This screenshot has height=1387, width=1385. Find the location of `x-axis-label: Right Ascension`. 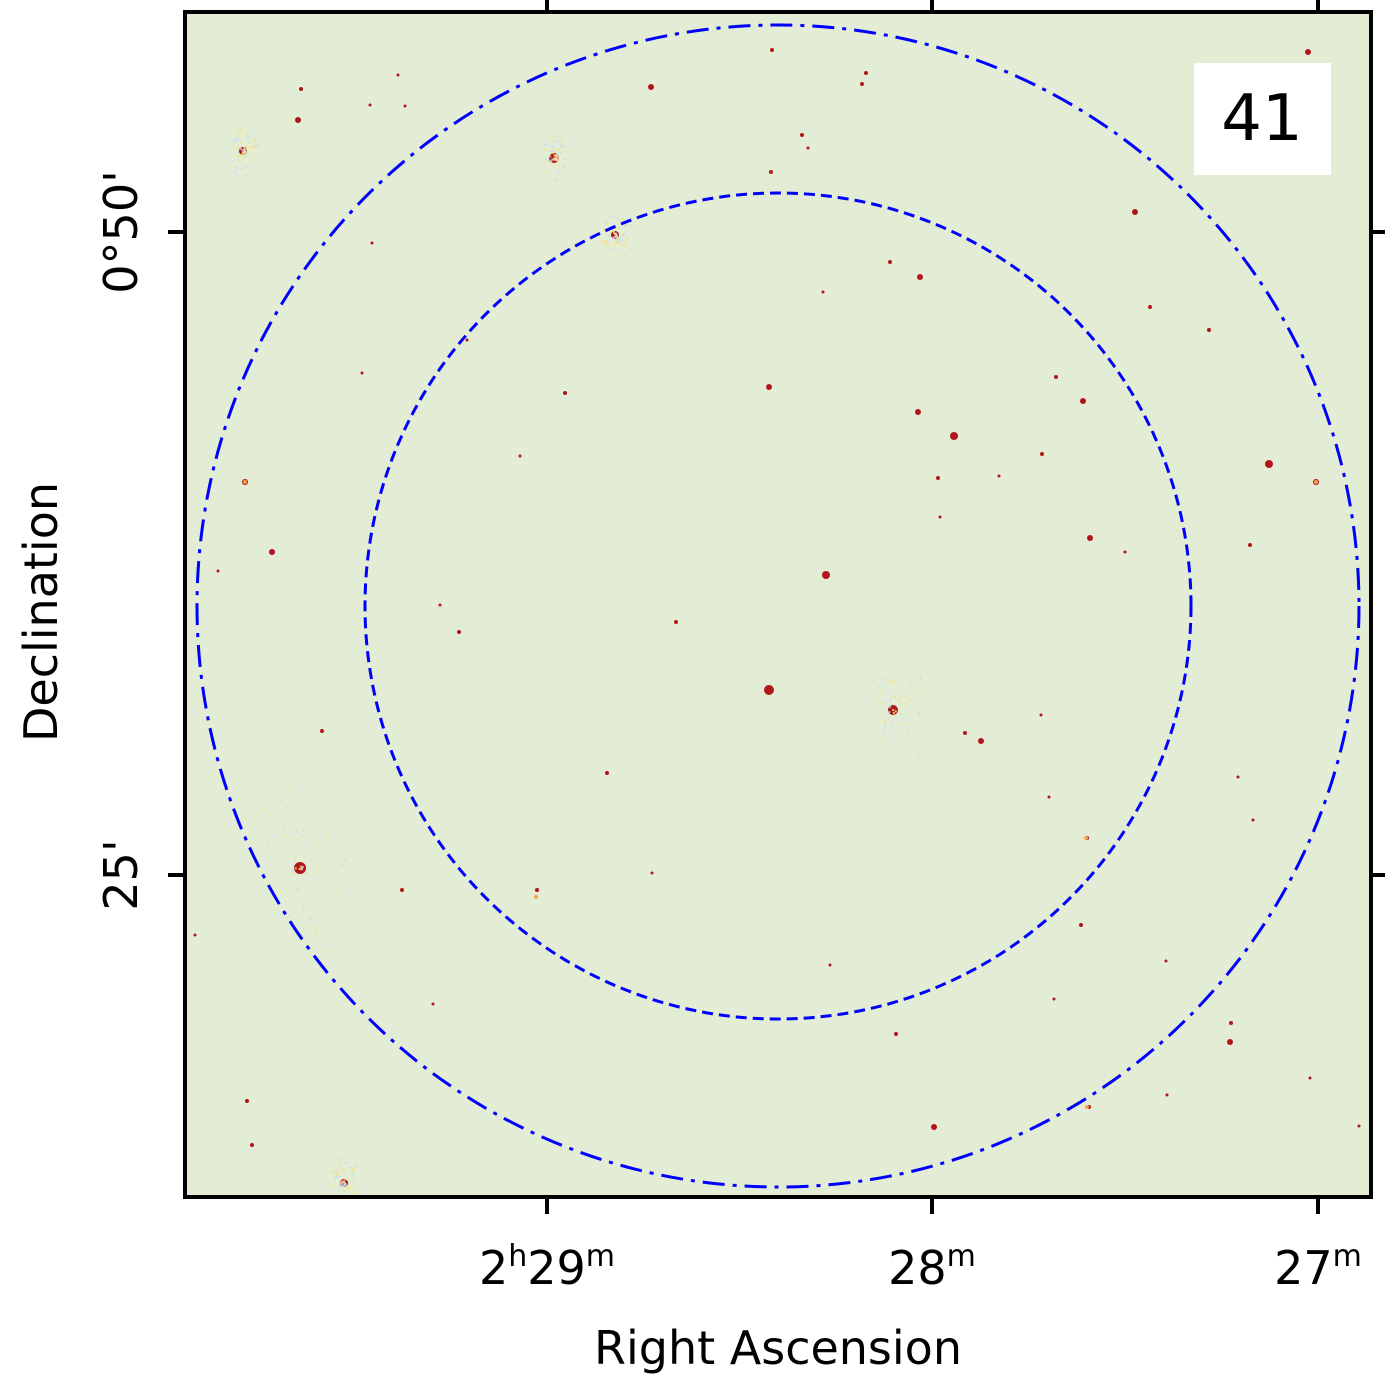

x-axis-label: Right Ascension is located at coordinates (778, 1348).